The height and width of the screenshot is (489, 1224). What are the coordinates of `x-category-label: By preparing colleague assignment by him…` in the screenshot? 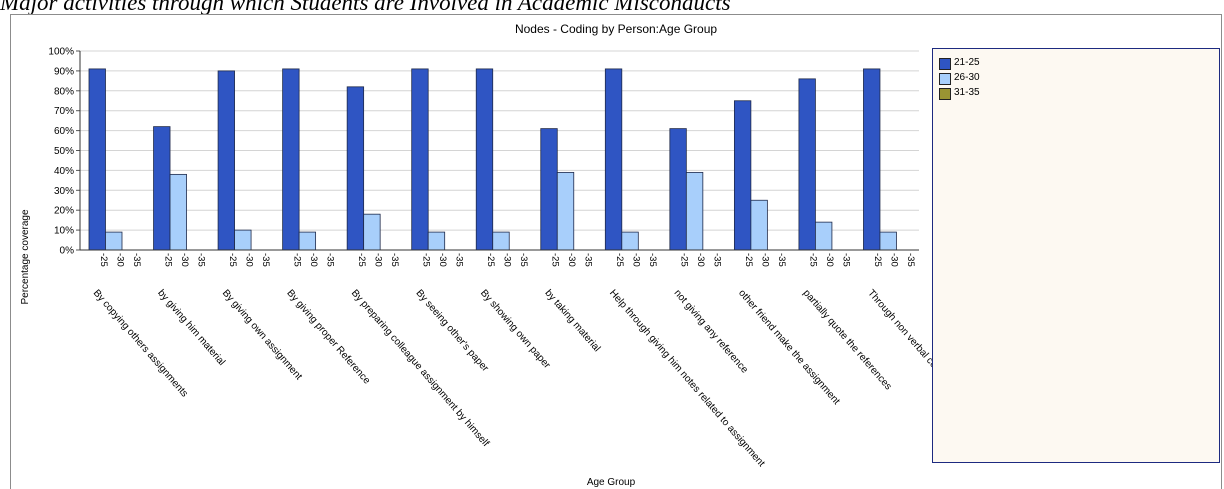 It's located at (420, 368).